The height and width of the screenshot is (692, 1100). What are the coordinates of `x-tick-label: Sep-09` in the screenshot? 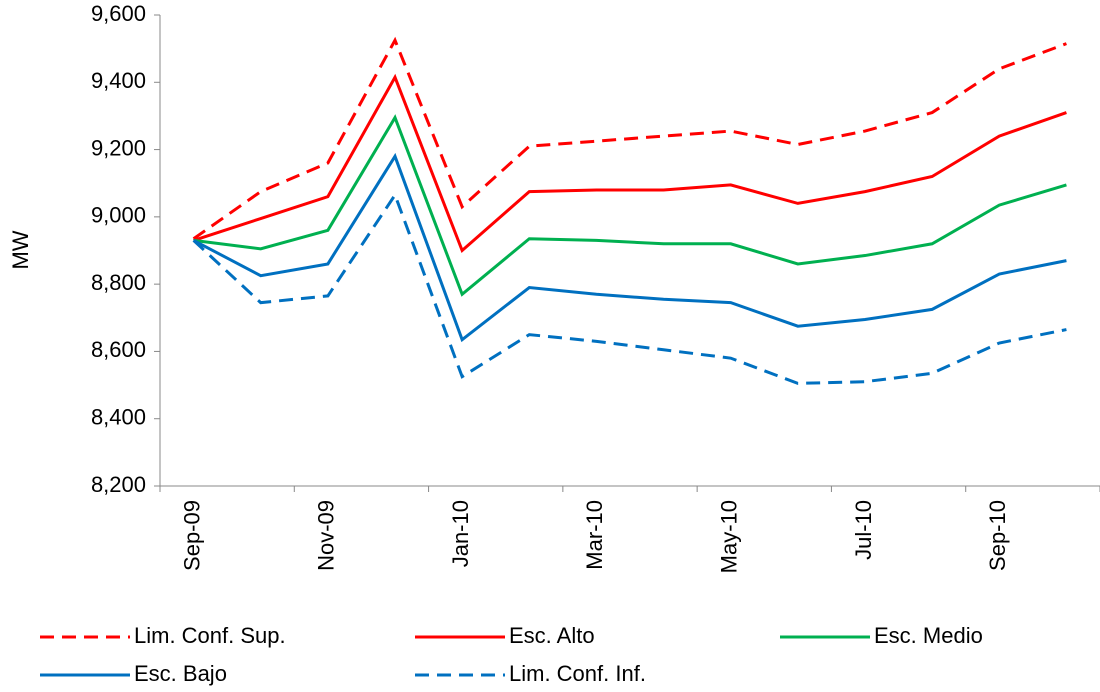 It's located at (191, 535).